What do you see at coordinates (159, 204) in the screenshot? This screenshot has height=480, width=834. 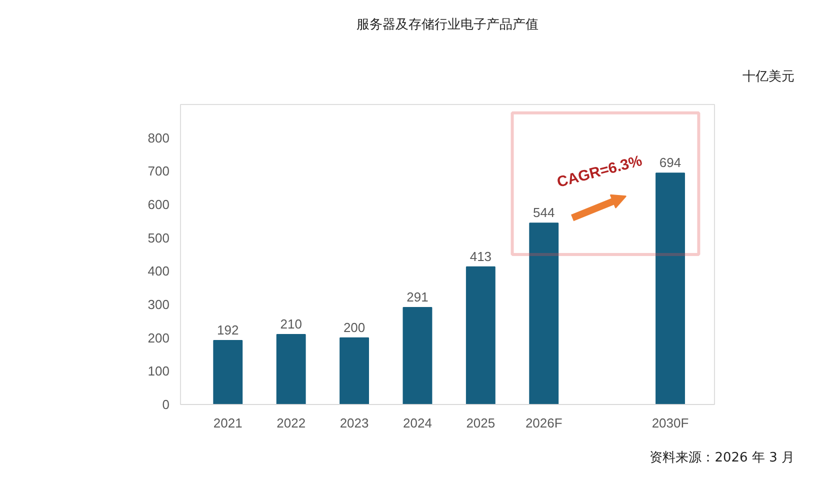 I see `y-tick-label: 600` at bounding box center [159, 204].